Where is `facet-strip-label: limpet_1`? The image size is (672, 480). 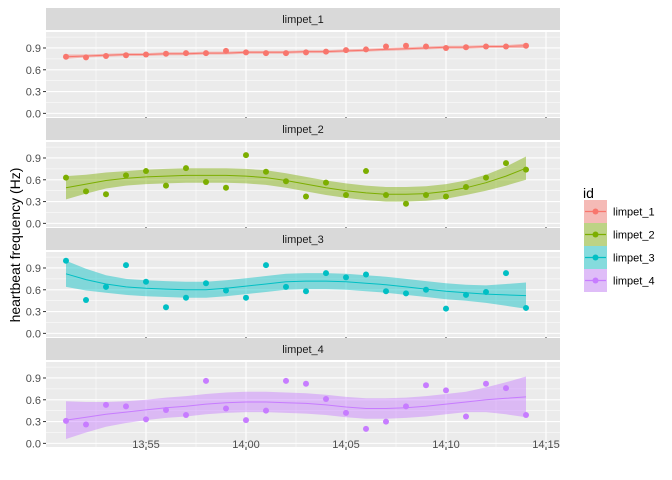
facet-strip-label: limpet_1 is located at coordinates (303, 20).